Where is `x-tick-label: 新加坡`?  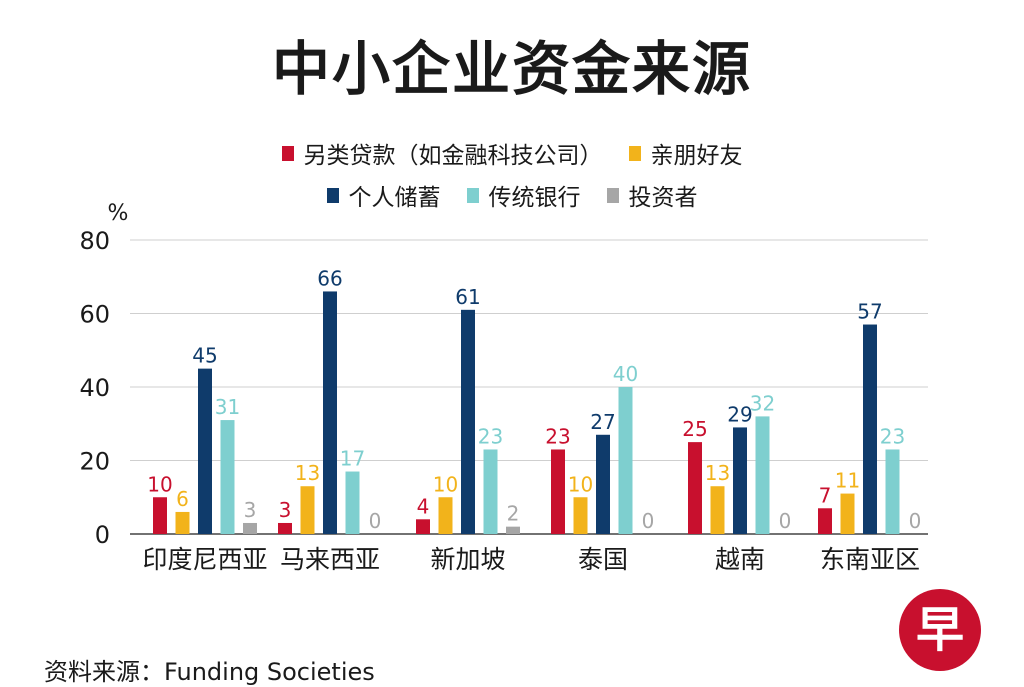 x-tick-label: 新加坡 is located at coordinates (467, 559).